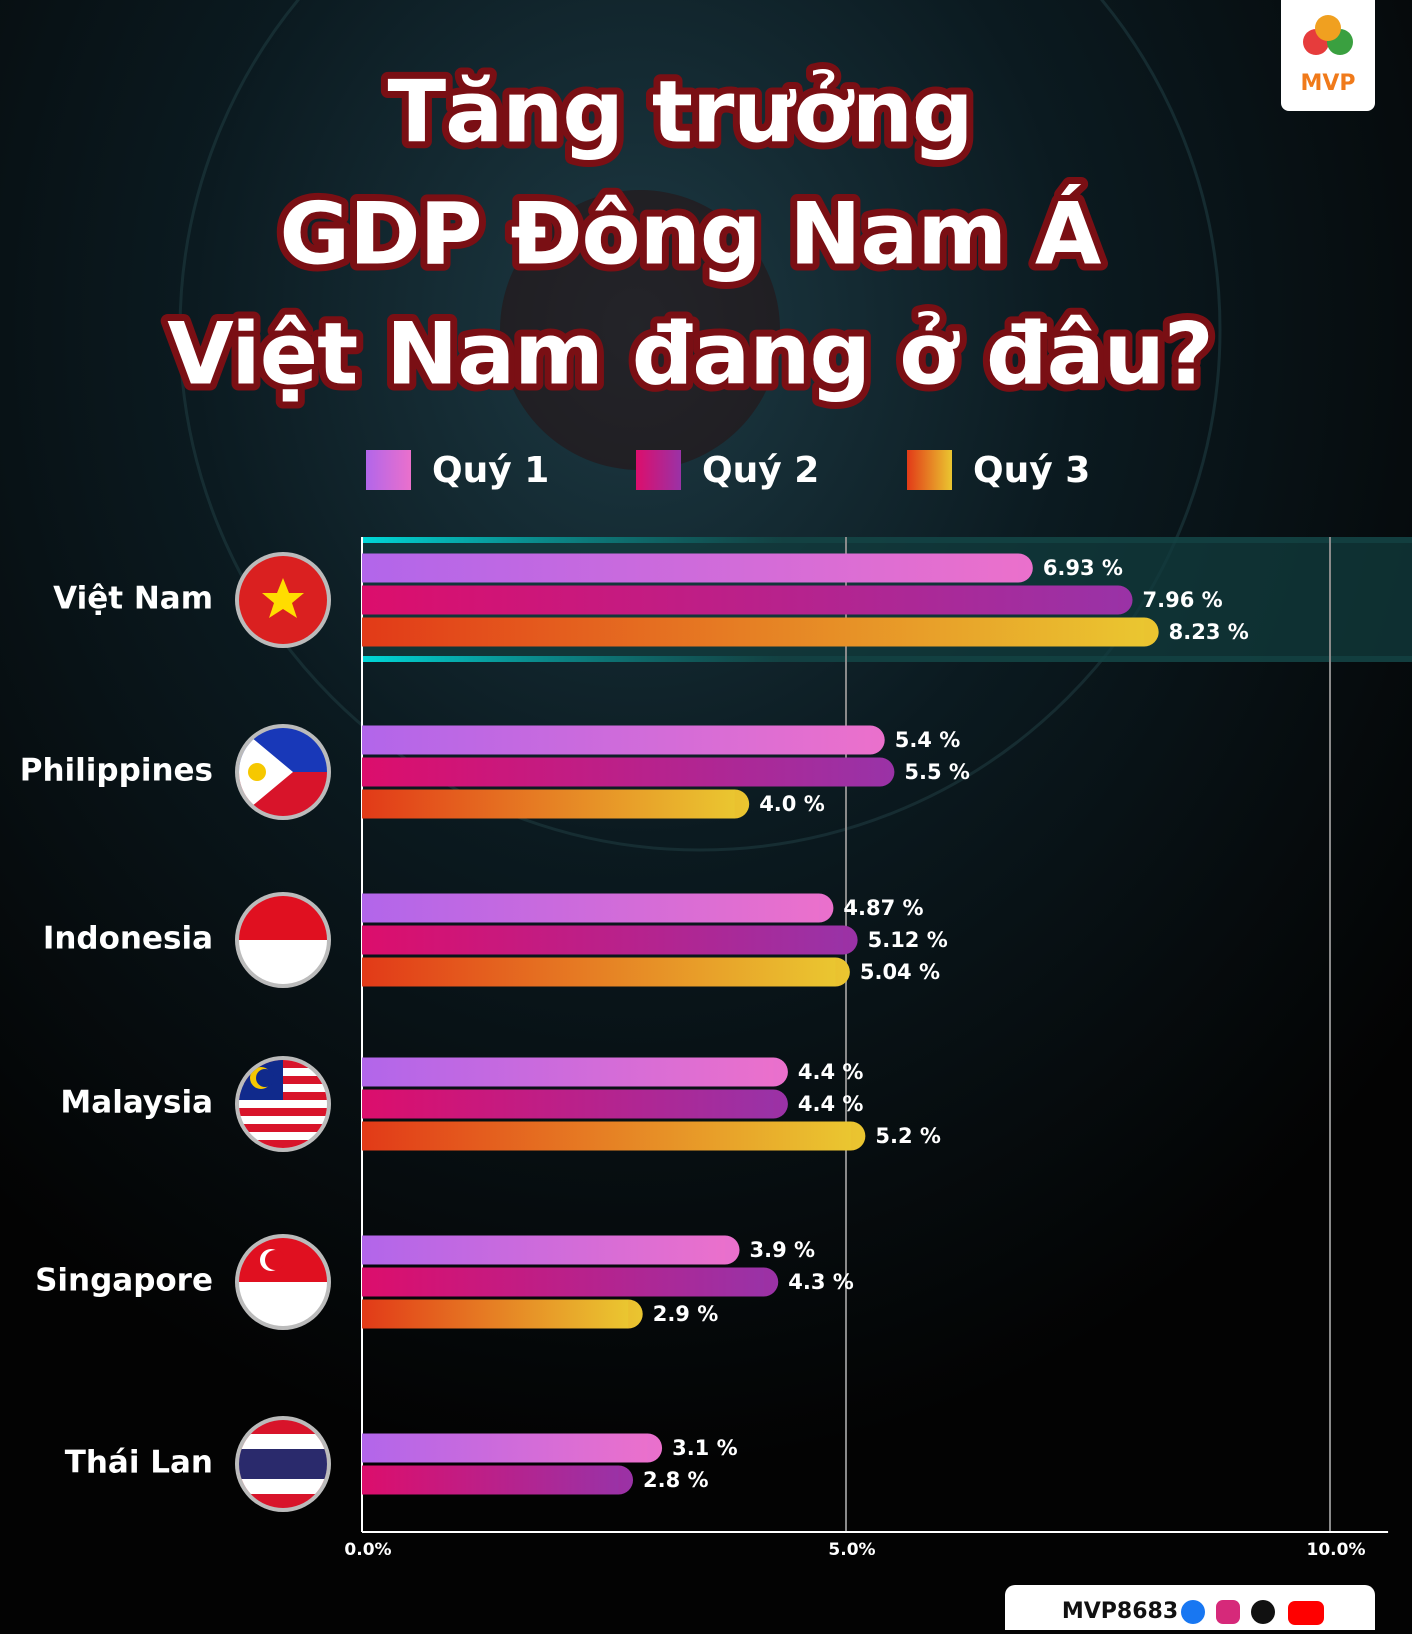  Describe the element at coordinates (1327, 83) in the screenshot. I see `logo-text: MVP` at that location.